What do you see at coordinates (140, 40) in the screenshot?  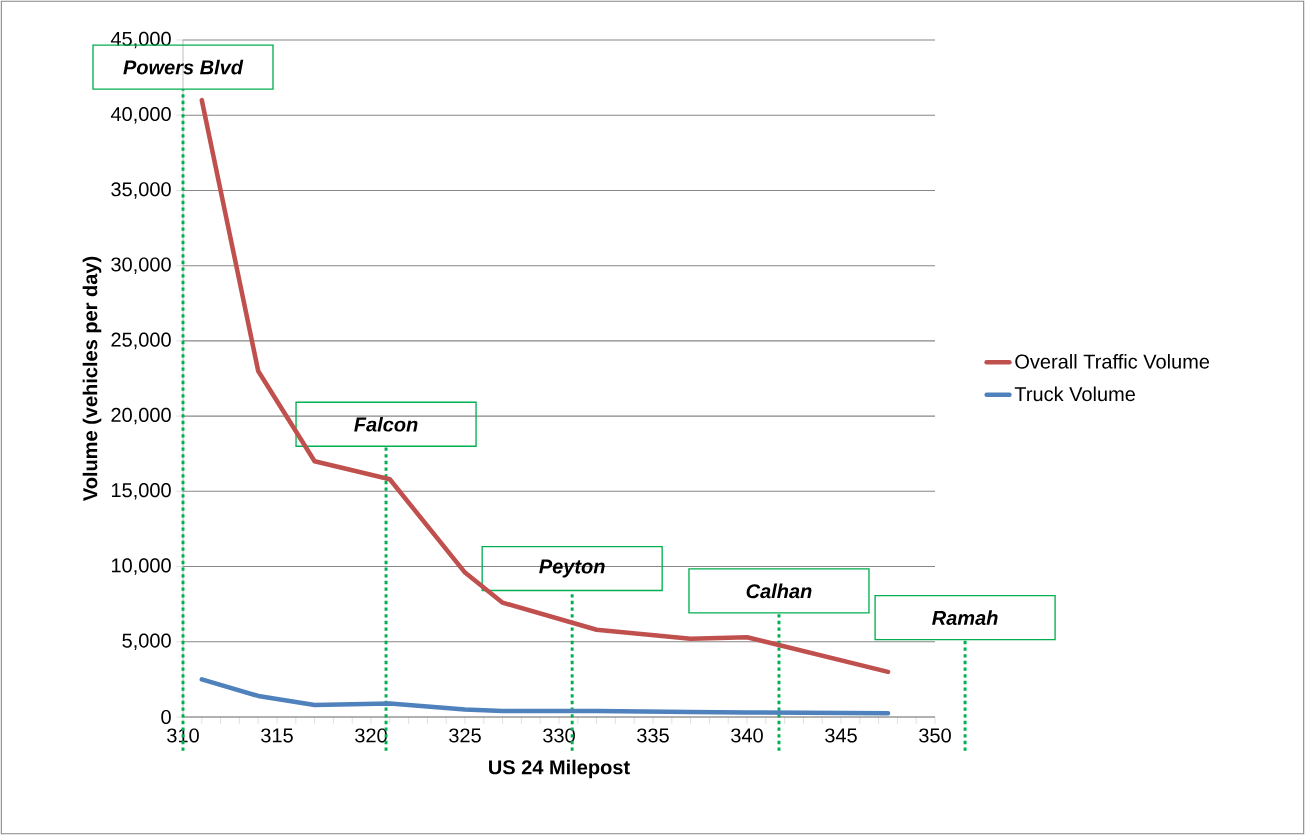 I see `y-tick-label: 45,000` at bounding box center [140, 40].